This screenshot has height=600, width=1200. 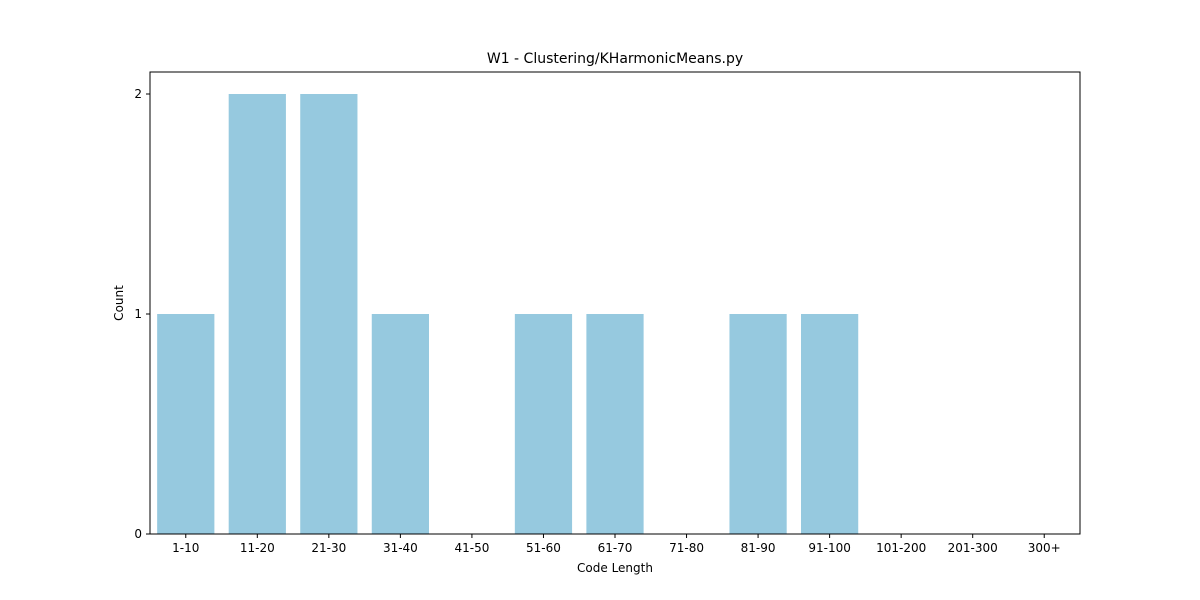 I want to click on x-tick-label: 300+, so click(x=1044, y=548).